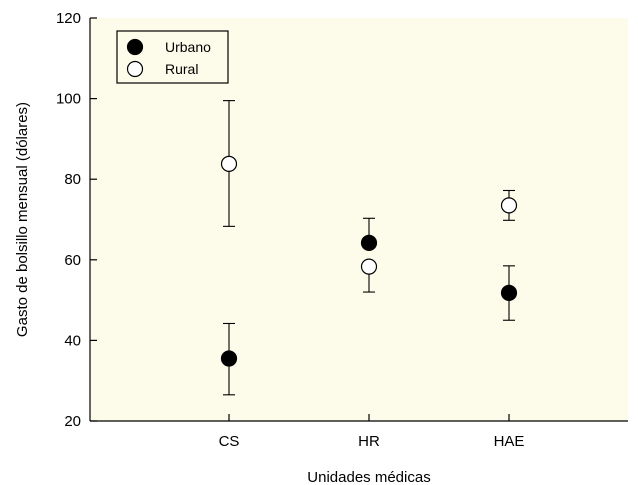 The width and height of the screenshot is (638, 485). Describe the element at coordinates (76, 220) in the screenshot. I see `y-ticks: 20 40 60 80 100 120` at that location.